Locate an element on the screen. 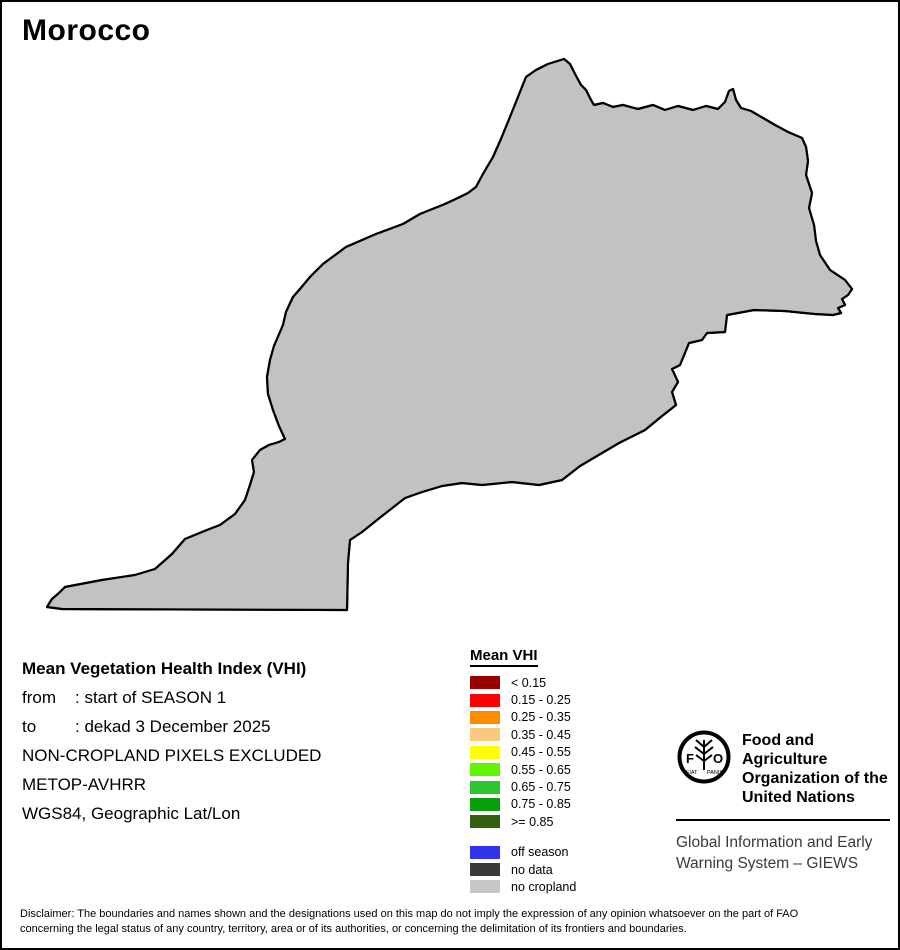 The image size is (900, 950). info-row-value: : dekad 3 December 2025 is located at coordinates (173, 726).